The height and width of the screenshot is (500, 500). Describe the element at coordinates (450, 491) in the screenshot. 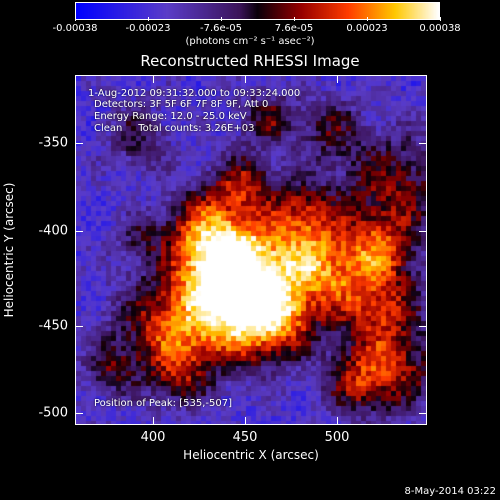

I see `date-stamp: 8-May-2014 03:22` at that location.